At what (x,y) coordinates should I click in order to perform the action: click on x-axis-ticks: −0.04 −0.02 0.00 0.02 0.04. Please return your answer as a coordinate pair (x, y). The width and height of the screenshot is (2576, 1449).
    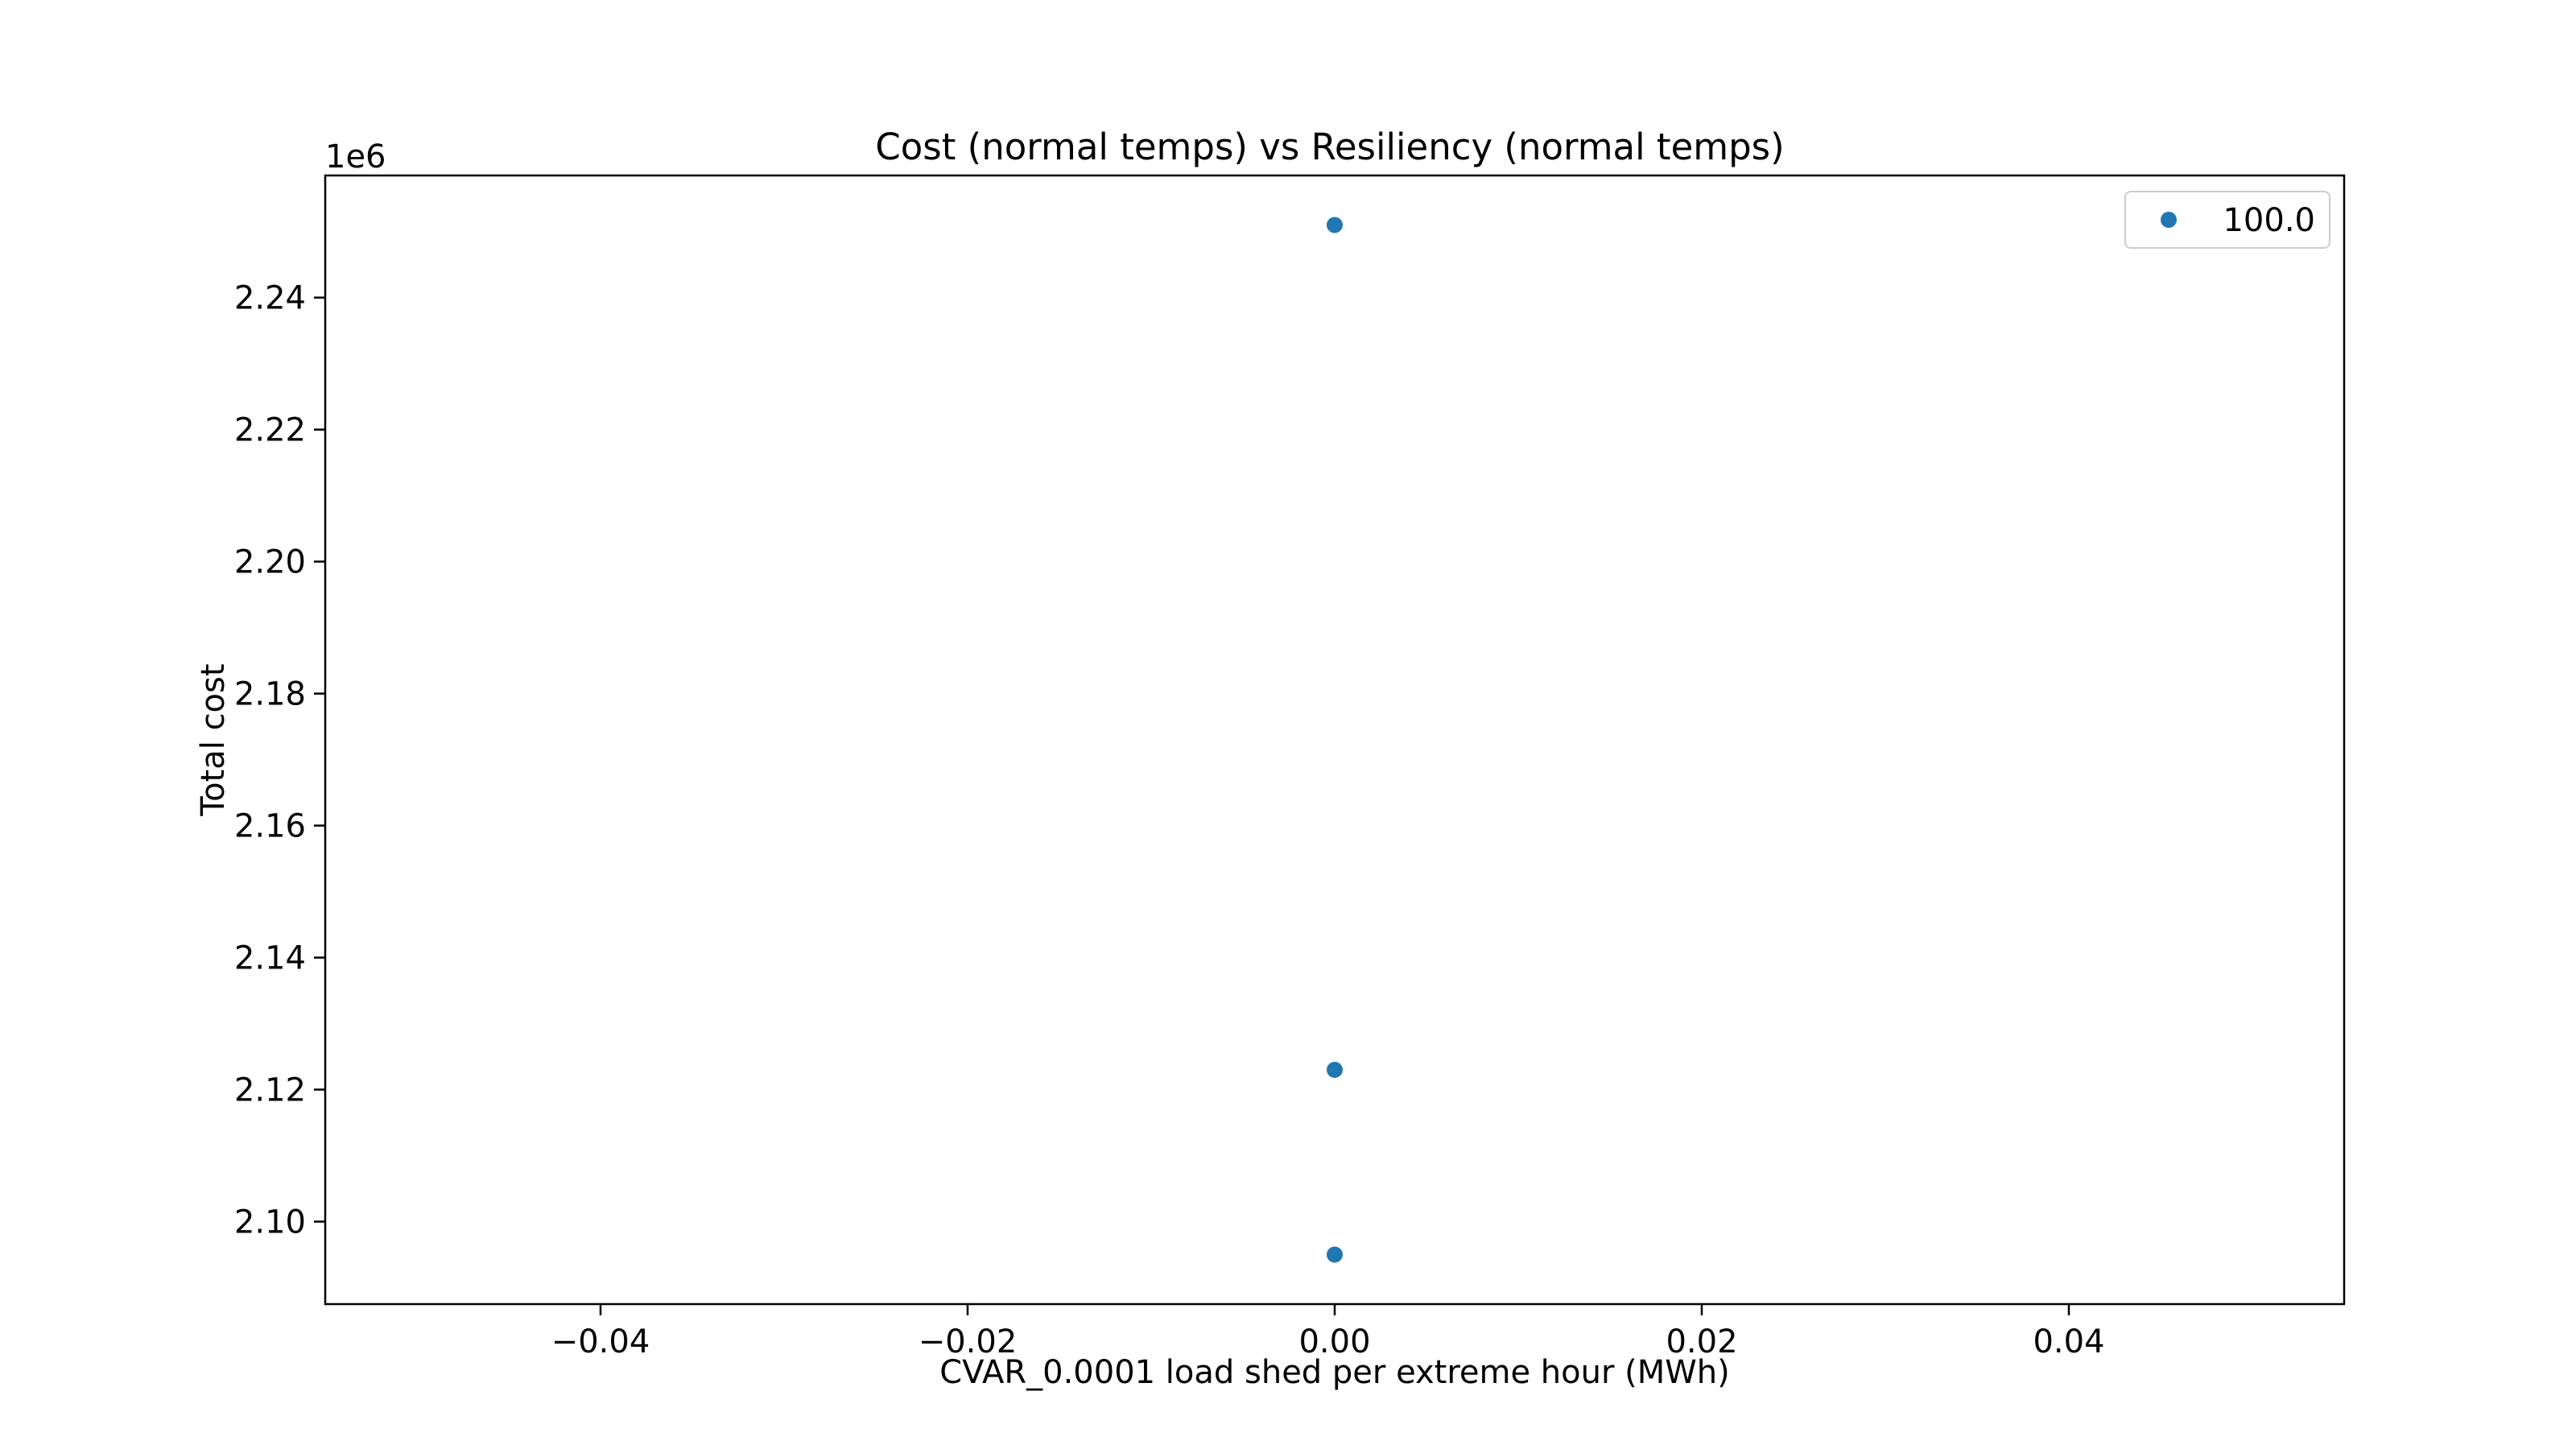
    Looking at the image, I should click on (1328, 1332).